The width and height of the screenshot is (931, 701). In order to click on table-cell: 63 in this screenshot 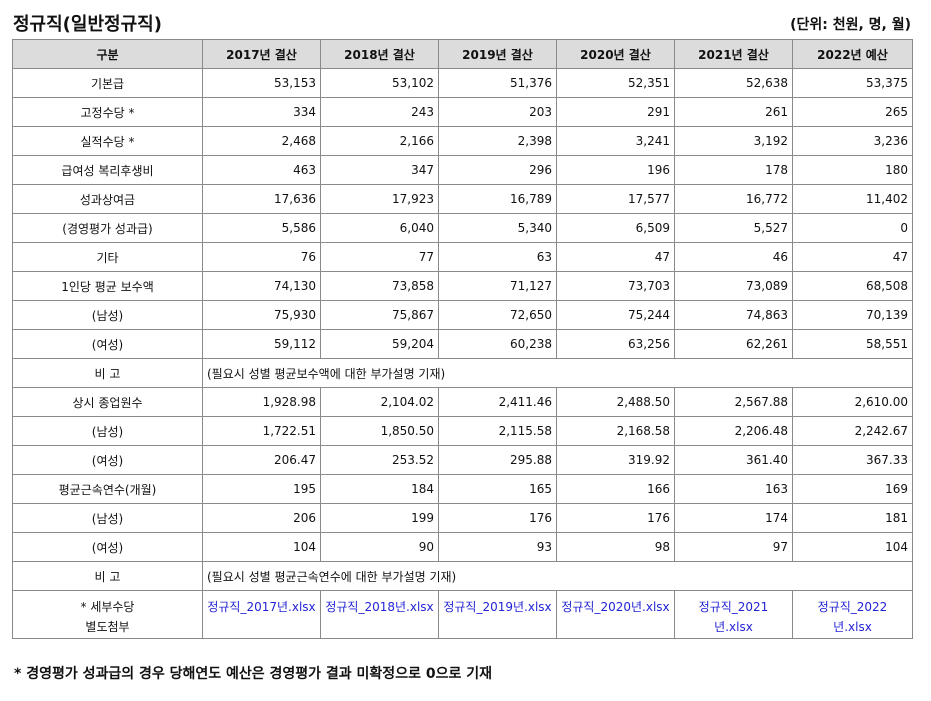, I will do `click(497, 257)`.